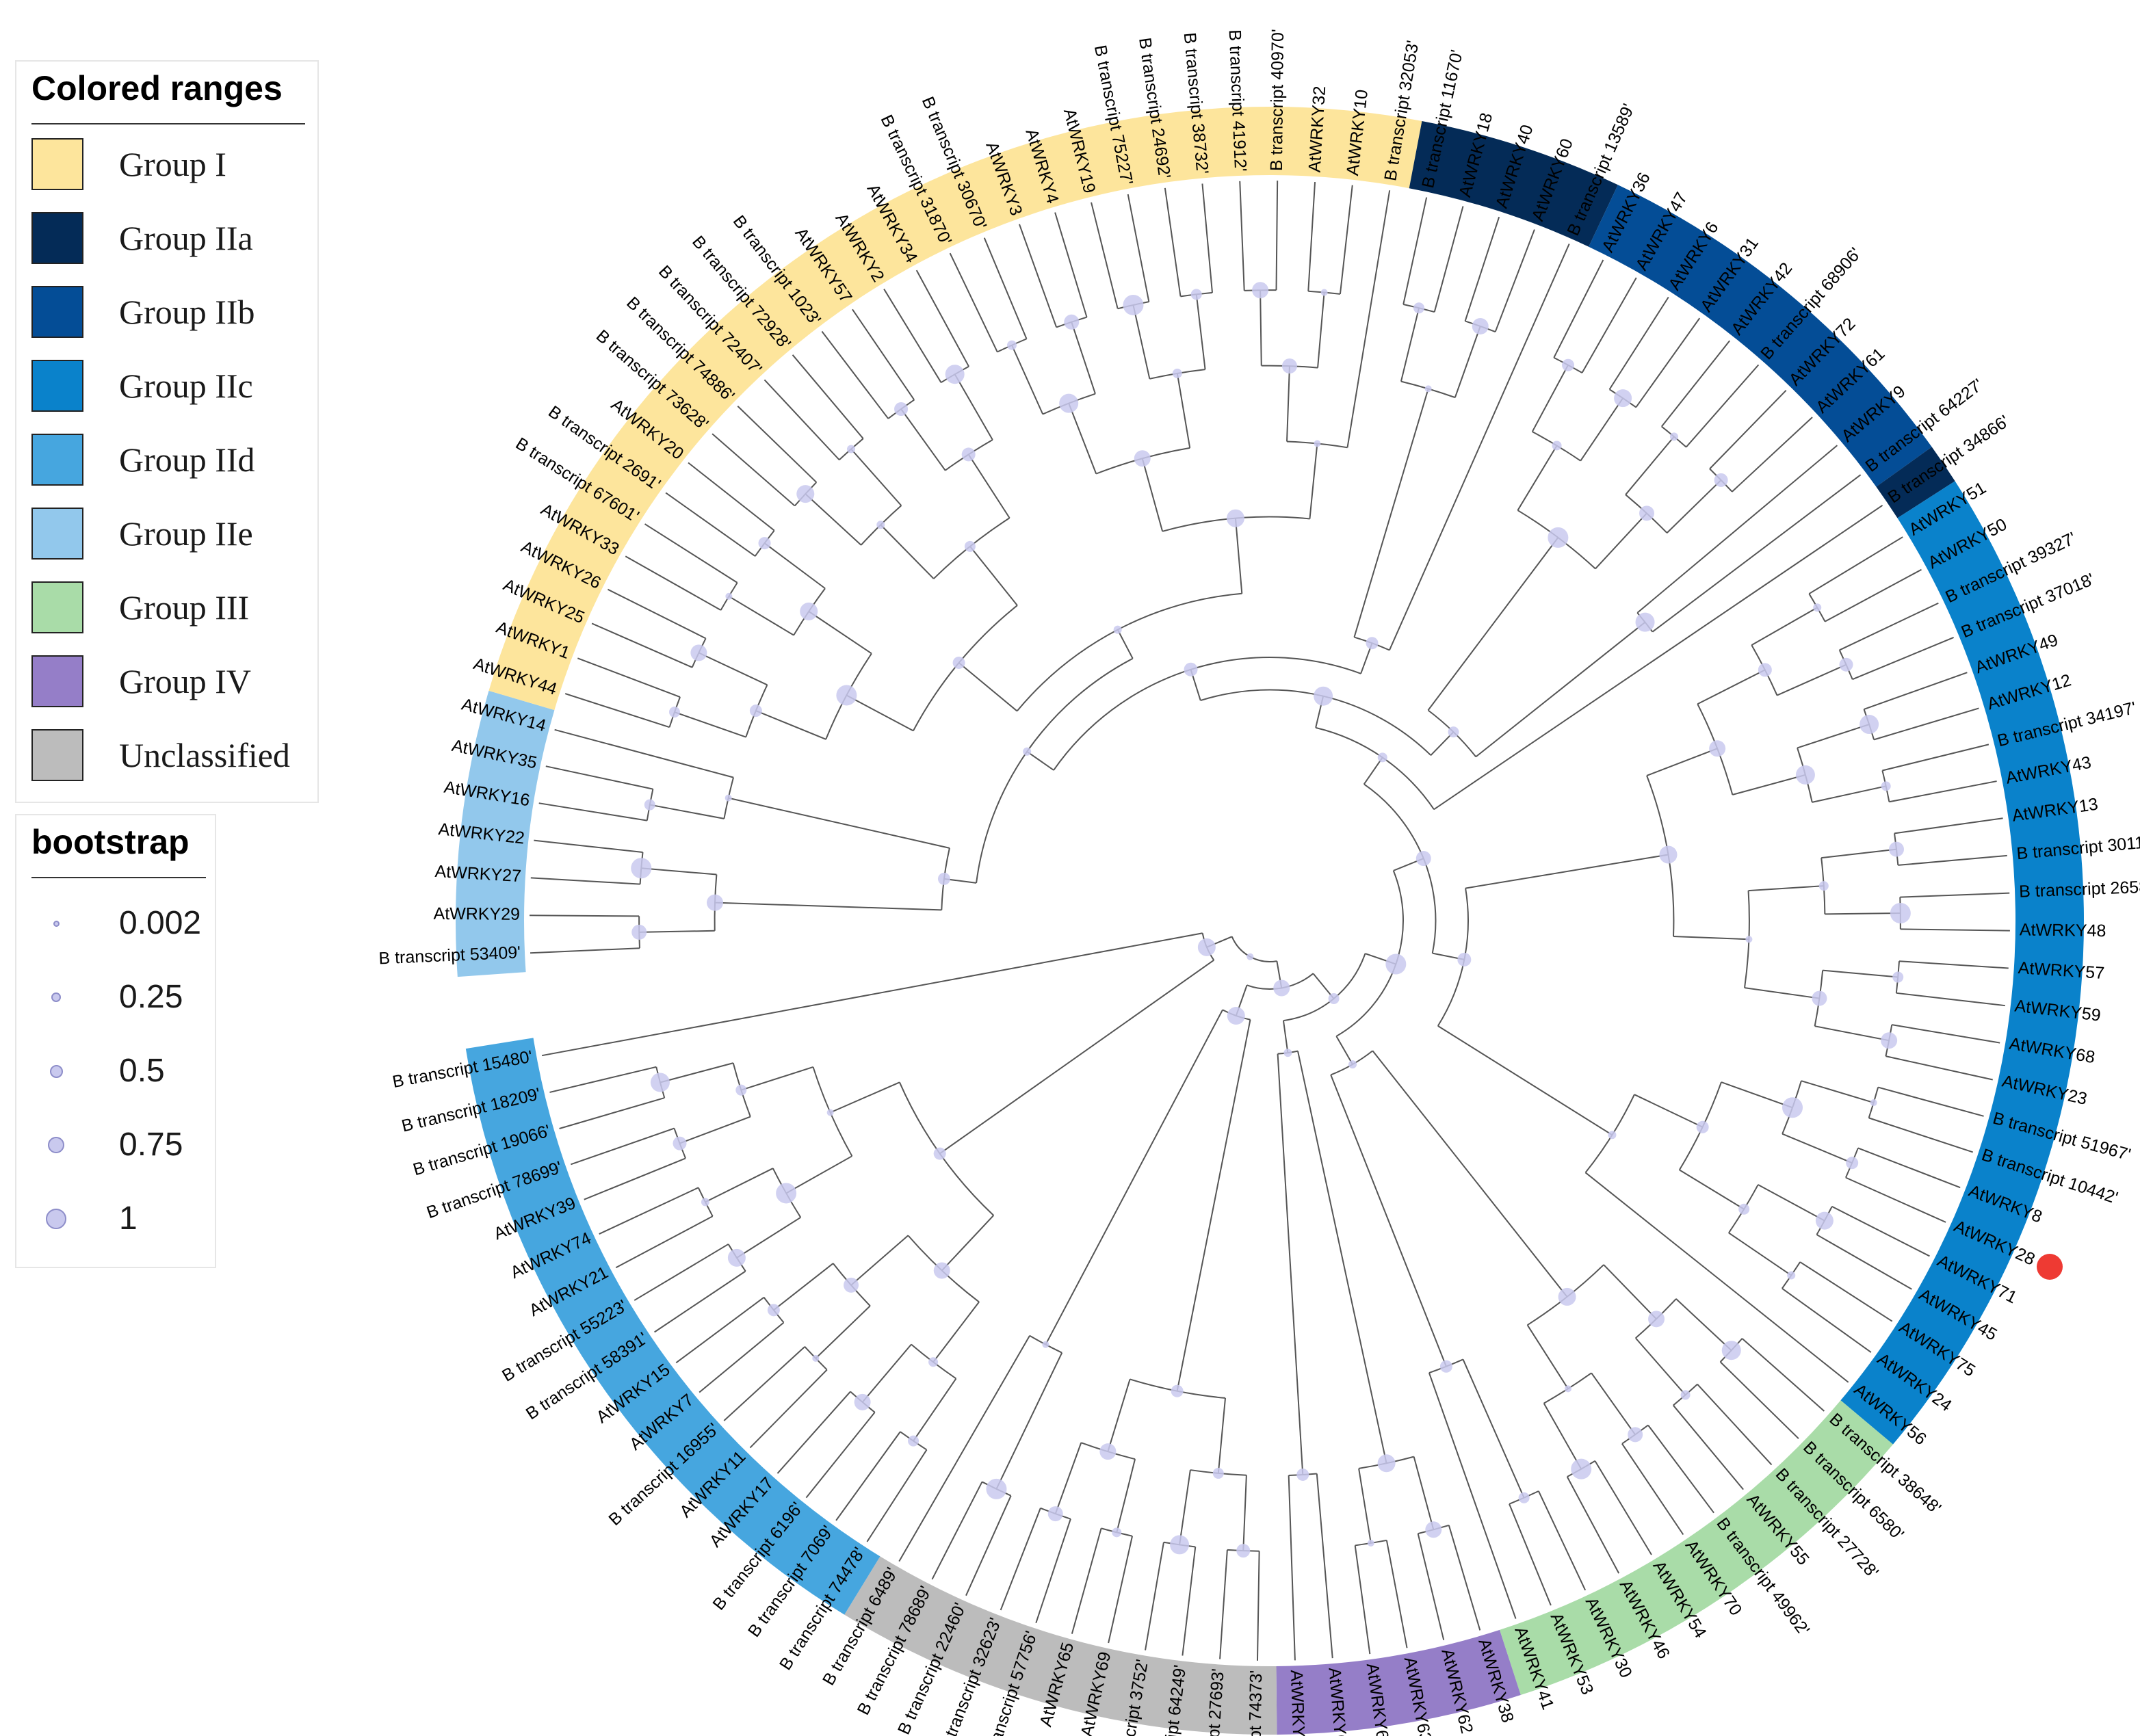  Describe the element at coordinates (110, 842) in the screenshot. I see `bootstrap-title: bootstrap` at that location.